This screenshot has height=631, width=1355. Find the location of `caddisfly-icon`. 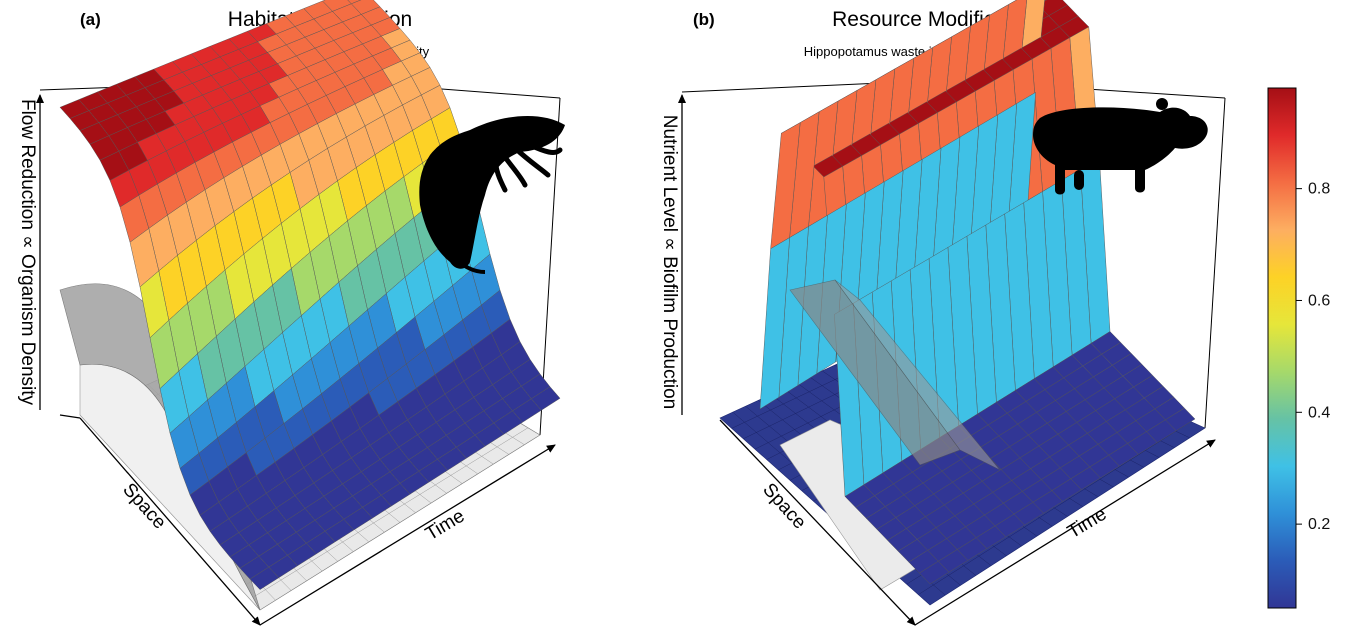

caddisfly-icon is located at coordinates (492, 194).